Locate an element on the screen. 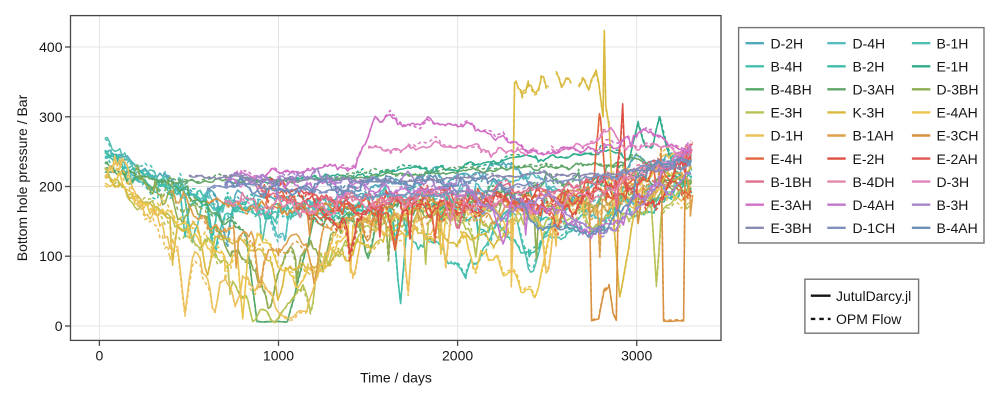 This screenshot has width=1000, height=400. svg-text: 100 is located at coordinates (51, 256).